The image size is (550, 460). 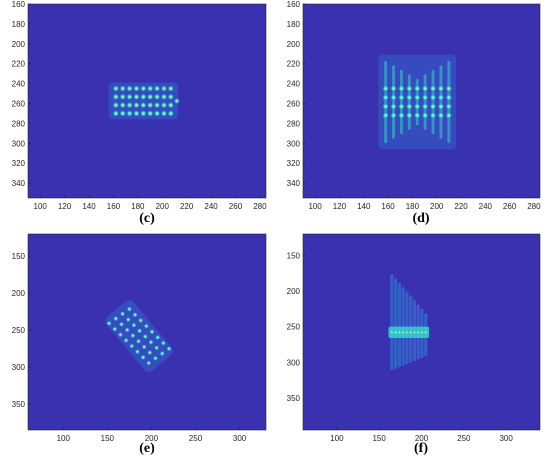 What do you see at coordinates (506, 438) in the screenshot?
I see `x-tick-label: 300` at bounding box center [506, 438].